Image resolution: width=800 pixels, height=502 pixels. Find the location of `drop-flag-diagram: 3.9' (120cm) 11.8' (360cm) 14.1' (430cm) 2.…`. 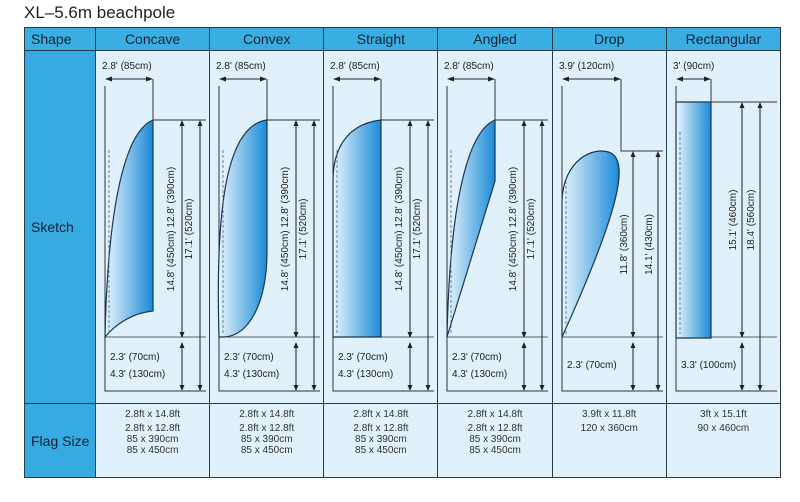

drop-flag-diagram: 3.9' (120cm) 11.8' (360cm) 14.1' (430cm) 2.… is located at coordinates (611, 226).